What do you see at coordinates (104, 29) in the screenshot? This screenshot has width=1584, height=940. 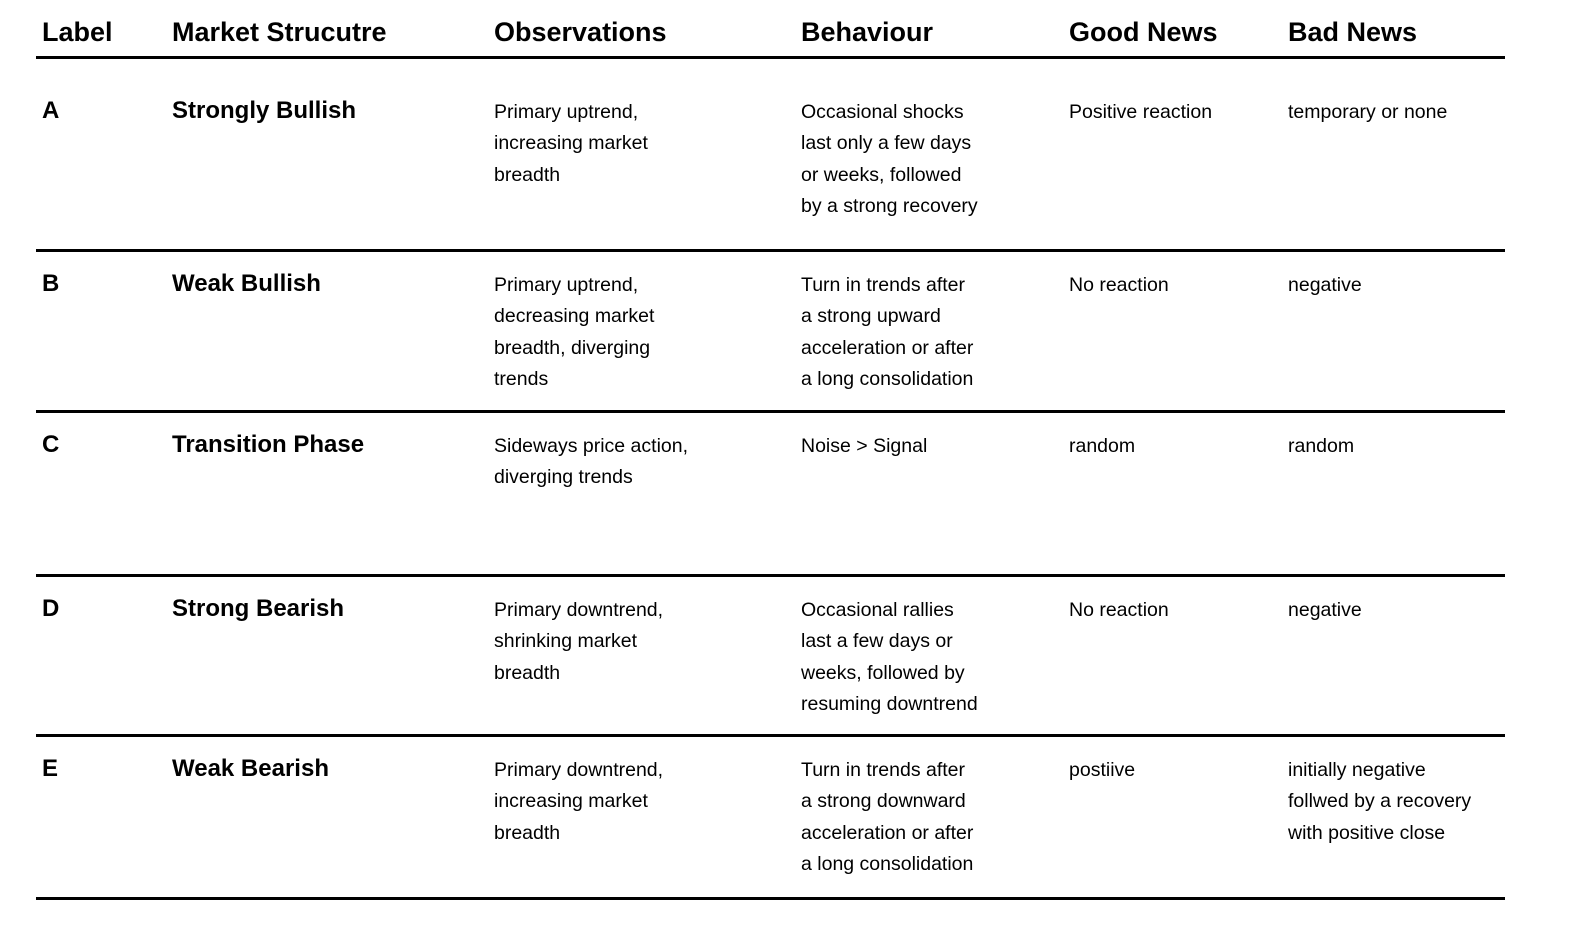 I see `column-header-label: Label` at bounding box center [104, 29].